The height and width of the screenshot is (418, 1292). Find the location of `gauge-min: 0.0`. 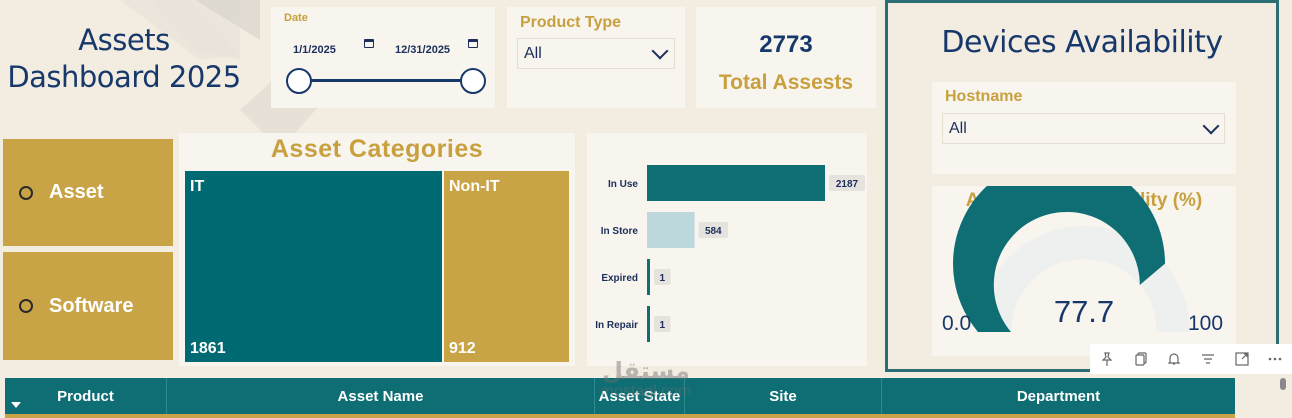

gauge-min: 0.0 is located at coordinates (957, 323).